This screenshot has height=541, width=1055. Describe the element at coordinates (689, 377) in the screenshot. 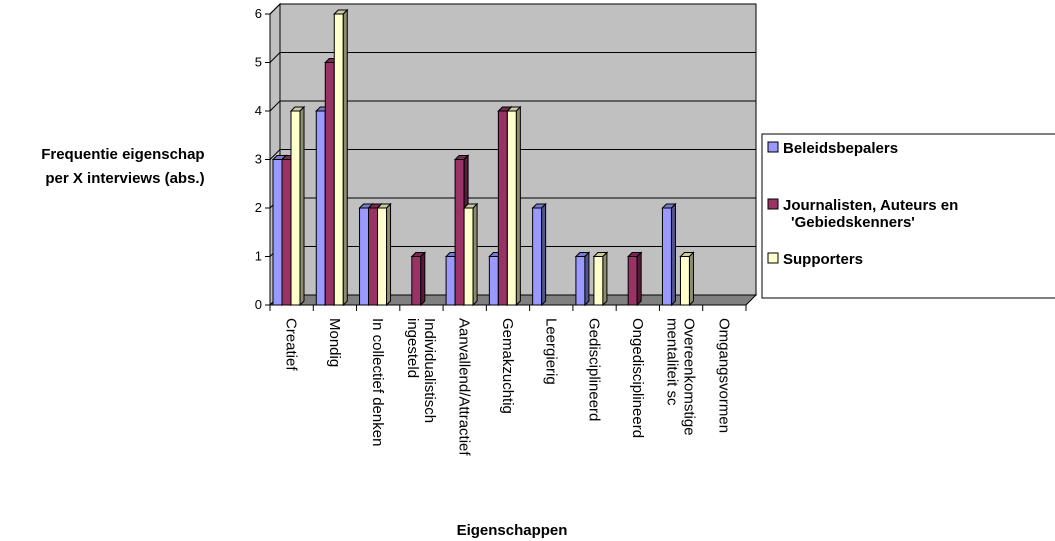

I see `x-tick-label: Overeenkomstige` at that location.